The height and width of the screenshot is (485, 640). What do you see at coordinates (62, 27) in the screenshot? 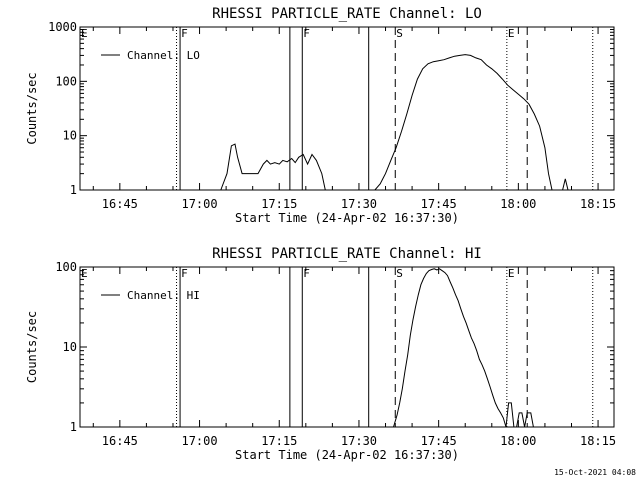
I see `y-tick-label: 1000` at bounding box center [62, 27].